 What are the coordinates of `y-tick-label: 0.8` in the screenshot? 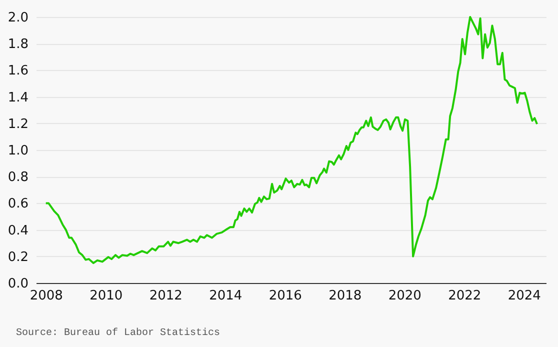 It's located at (18, 178).